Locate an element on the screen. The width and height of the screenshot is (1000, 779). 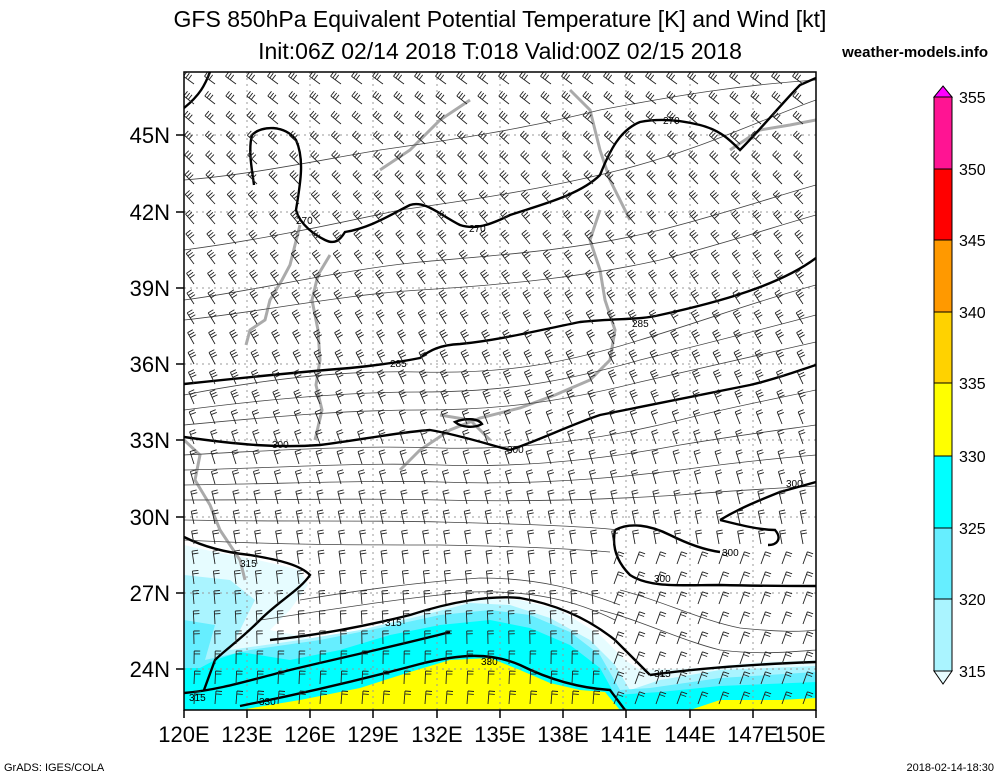
software-credit: GrADS: IGES/COLA is located at coordinates (54, 768).